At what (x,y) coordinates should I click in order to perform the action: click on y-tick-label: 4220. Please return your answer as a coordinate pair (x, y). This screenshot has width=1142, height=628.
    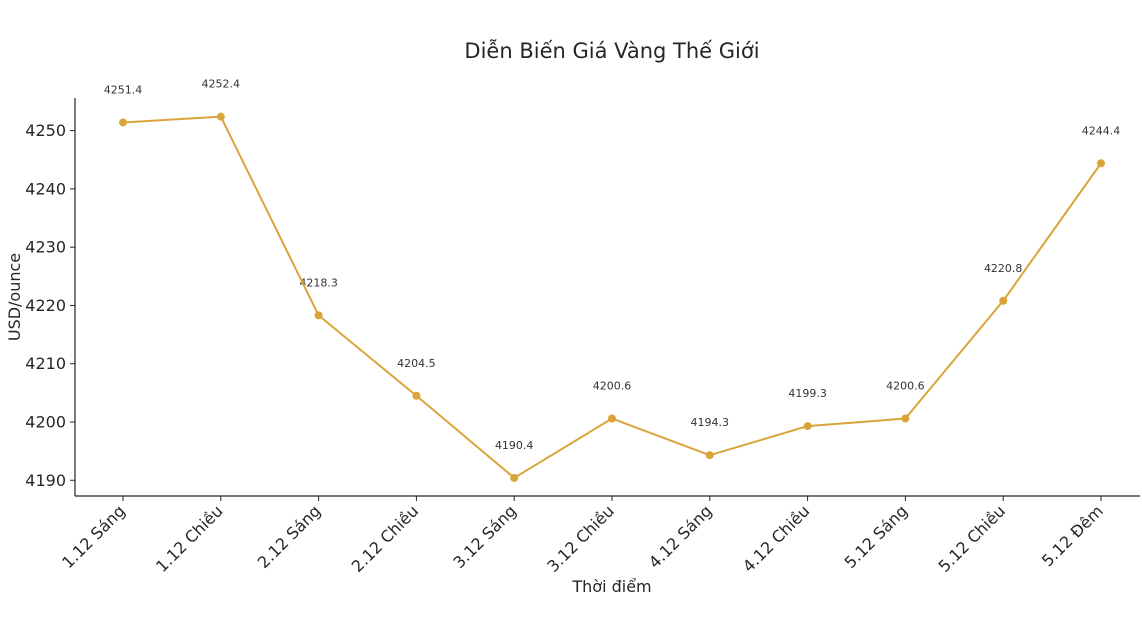
    Looking at the image, I should click on (45, 305).